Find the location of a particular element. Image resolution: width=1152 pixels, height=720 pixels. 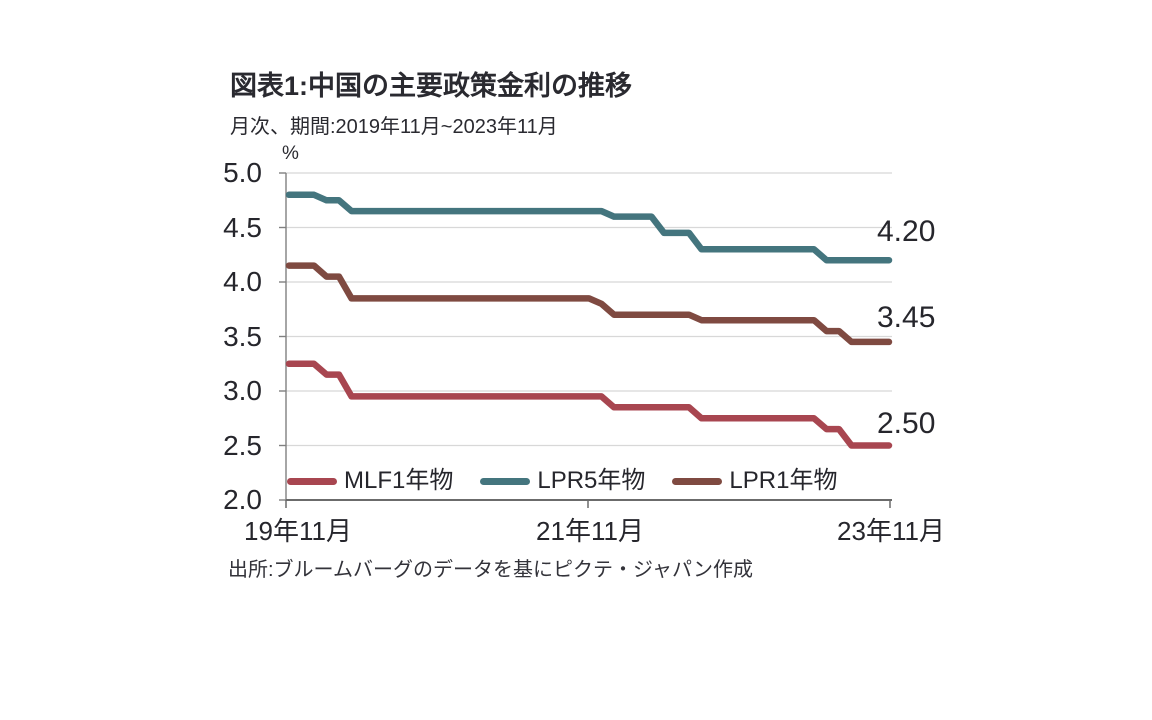

legend-item-lpr-5y: LPR5年物 is located at coordinates (562, 481).